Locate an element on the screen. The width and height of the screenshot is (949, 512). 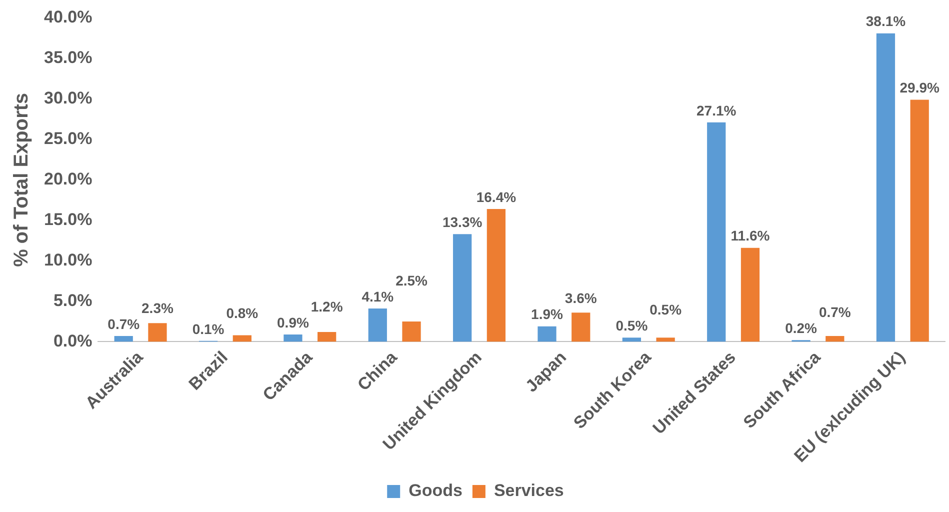
y-axis-title: % of Total Exports is located at coordinates (21, 179).